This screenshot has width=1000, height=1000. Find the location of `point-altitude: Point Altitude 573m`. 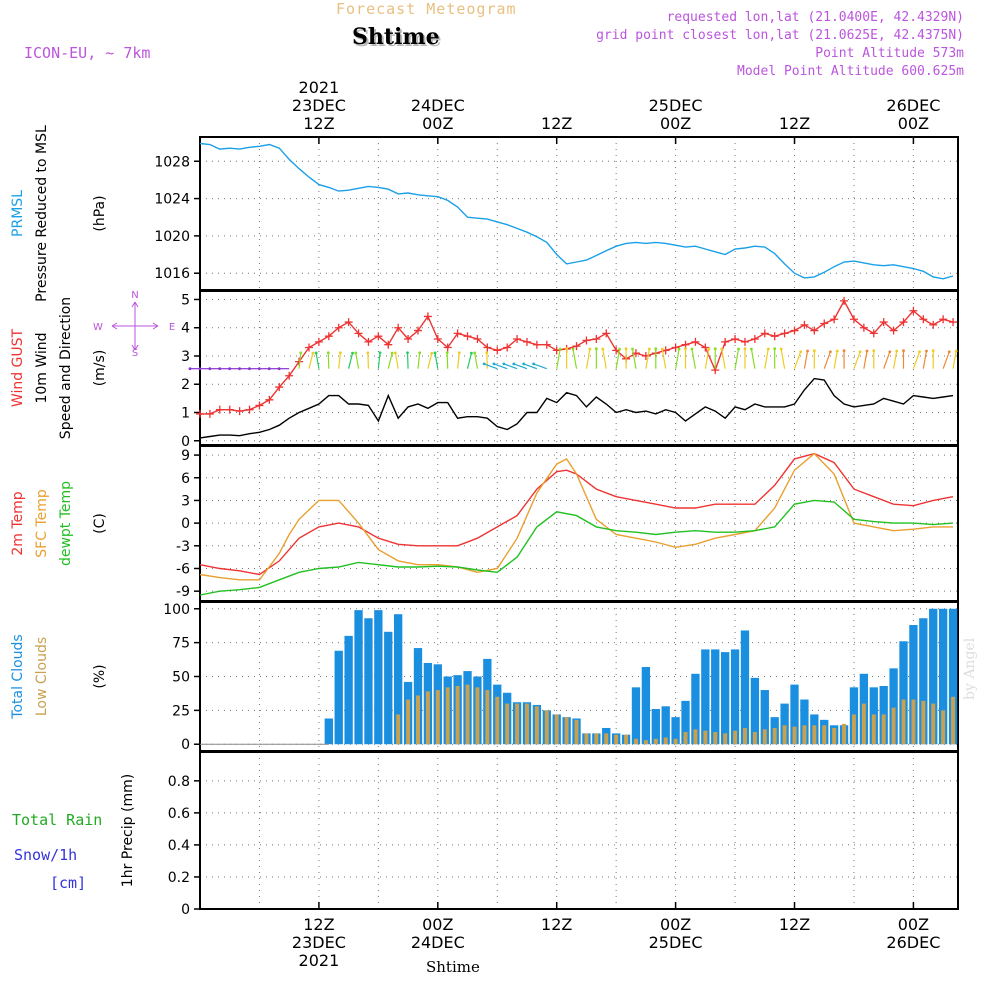

point-altitude: Point Altitude 573m is located at coordinates (889, 53).